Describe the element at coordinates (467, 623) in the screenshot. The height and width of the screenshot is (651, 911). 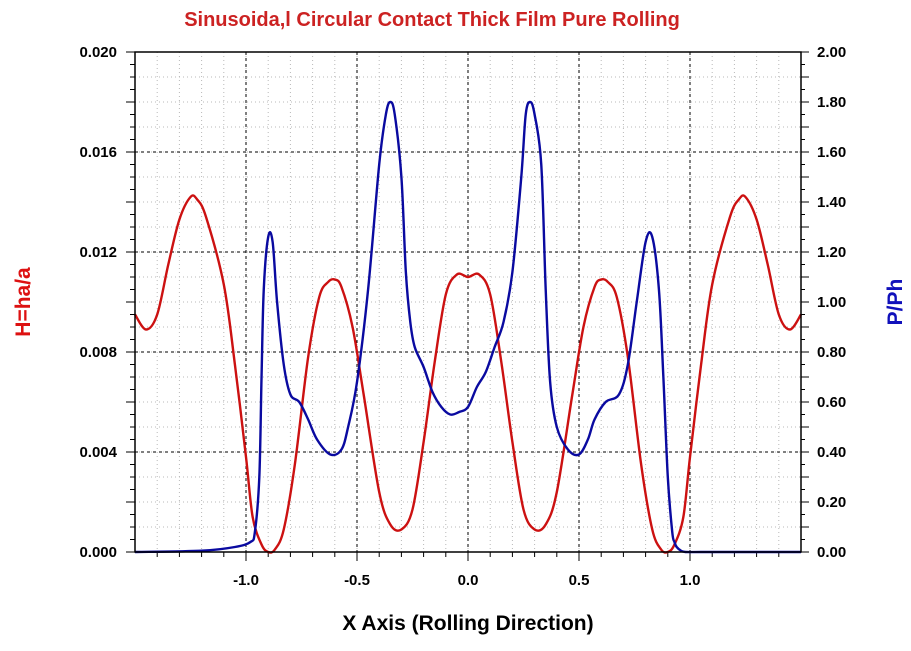
I see `x-axis-label: X Axis (Rolling Direction)` at that location.